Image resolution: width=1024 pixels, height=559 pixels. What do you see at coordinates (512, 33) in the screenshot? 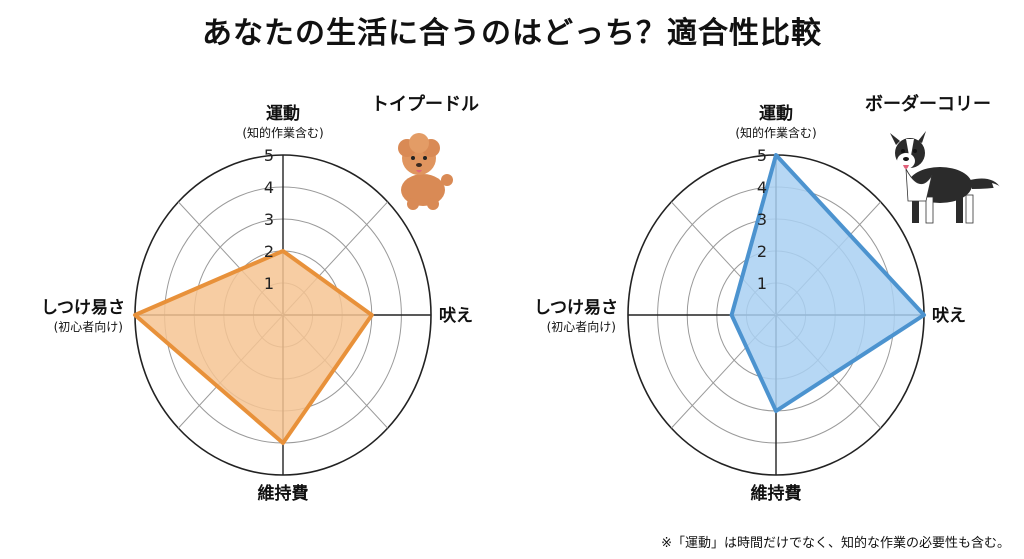
I see `page-title: あなたの生活に合うのはどっち？適合性比較` at bounding box center [512, 33].